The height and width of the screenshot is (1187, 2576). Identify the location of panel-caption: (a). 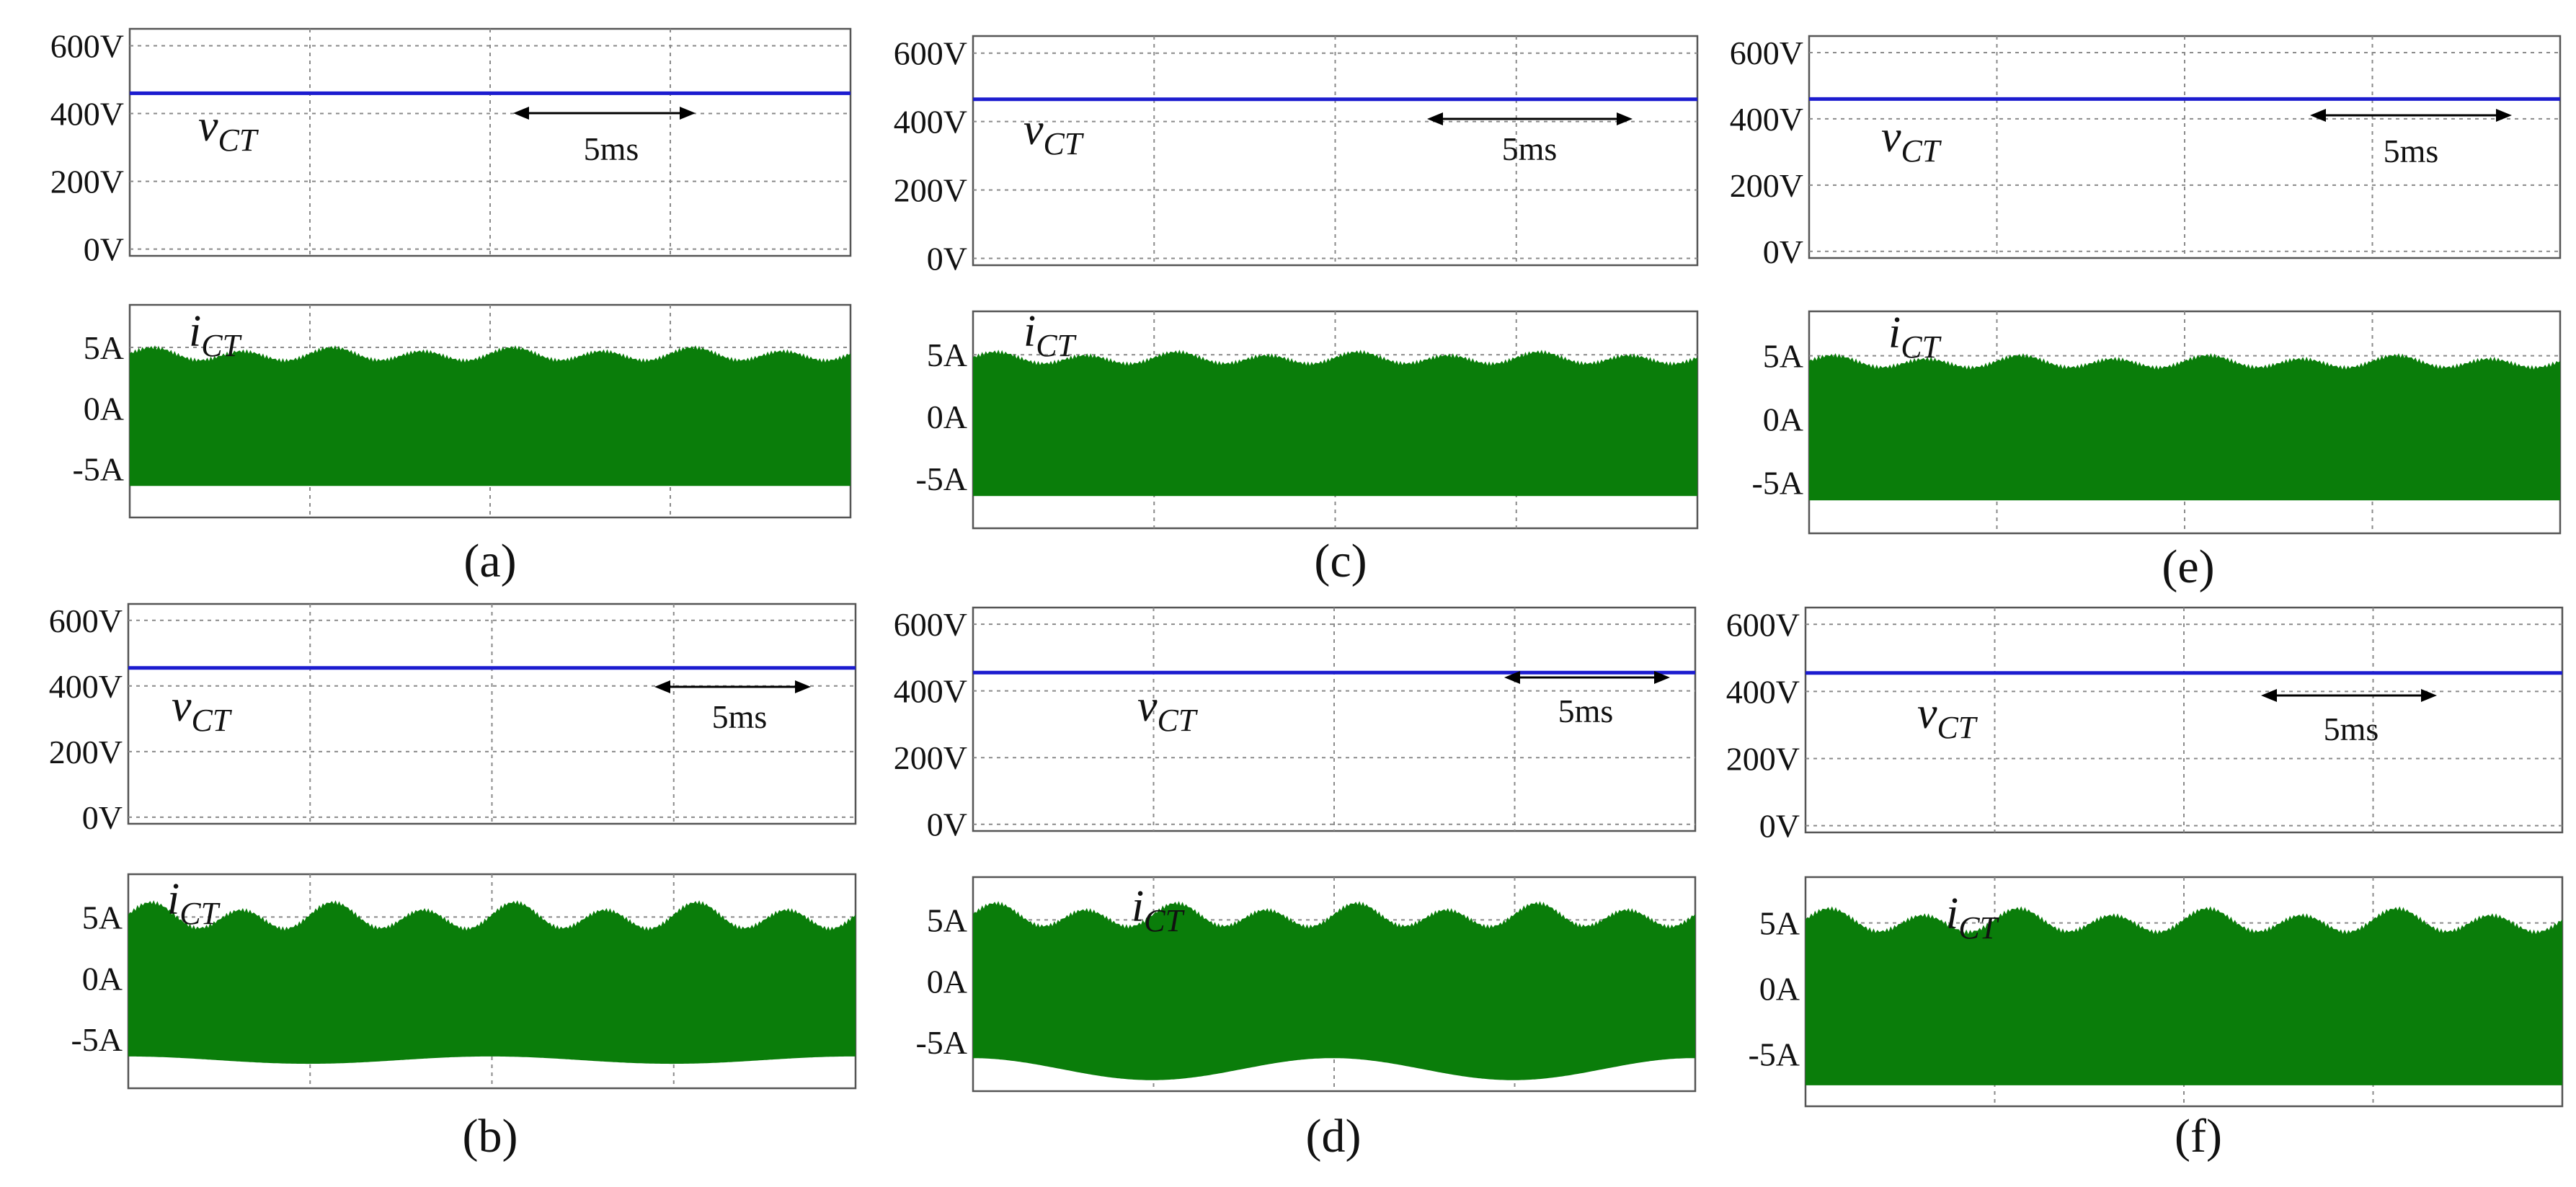
(489, 561).